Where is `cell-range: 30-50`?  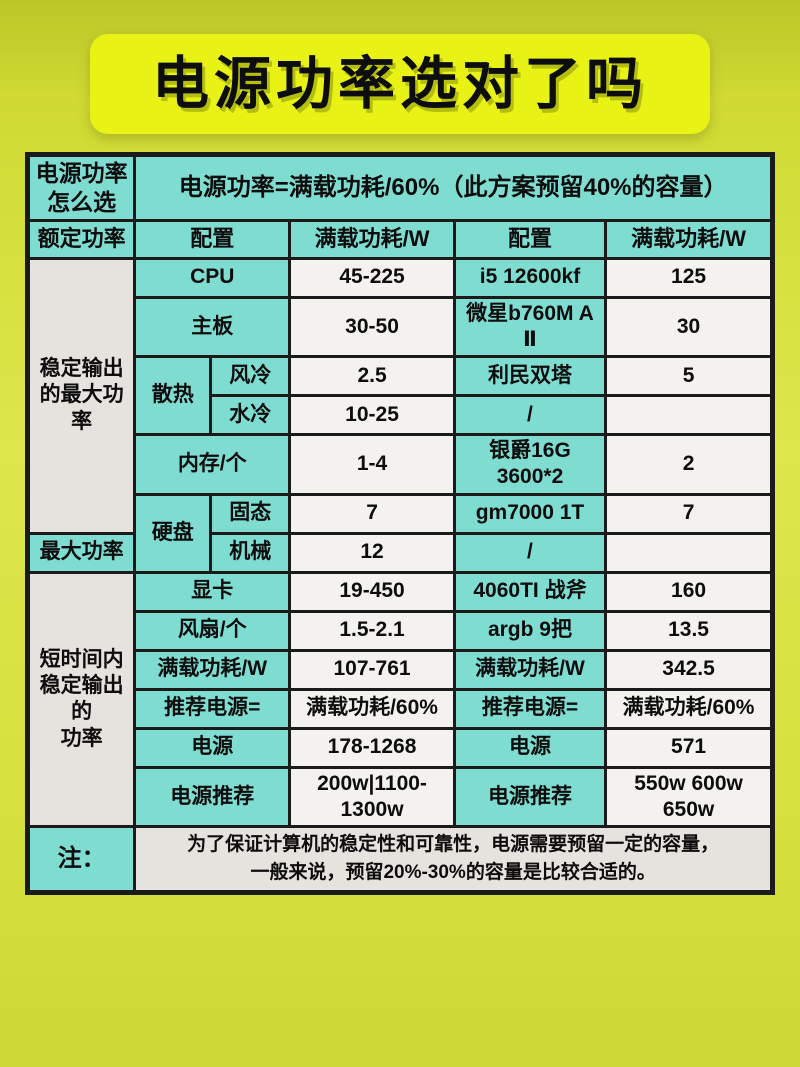 cell-range: 30-50 is located at coordinates (372, 326).